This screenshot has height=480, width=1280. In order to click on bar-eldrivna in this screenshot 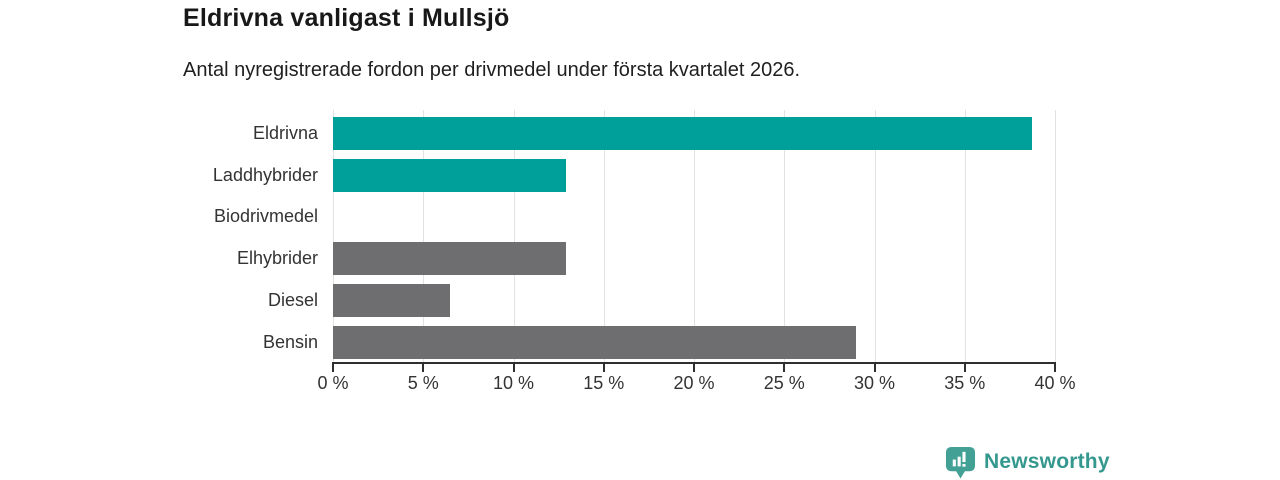, I will do `click(682, 133)`.